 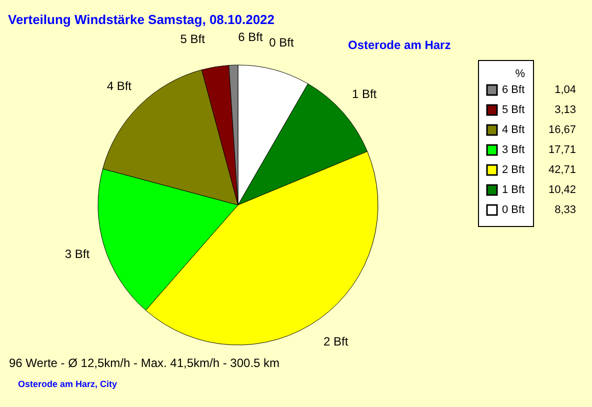 What do you see at coordinates (193, 39) in the screenshot?
I see `slice-label: 5 Bft` at bounding box center [193, 39].